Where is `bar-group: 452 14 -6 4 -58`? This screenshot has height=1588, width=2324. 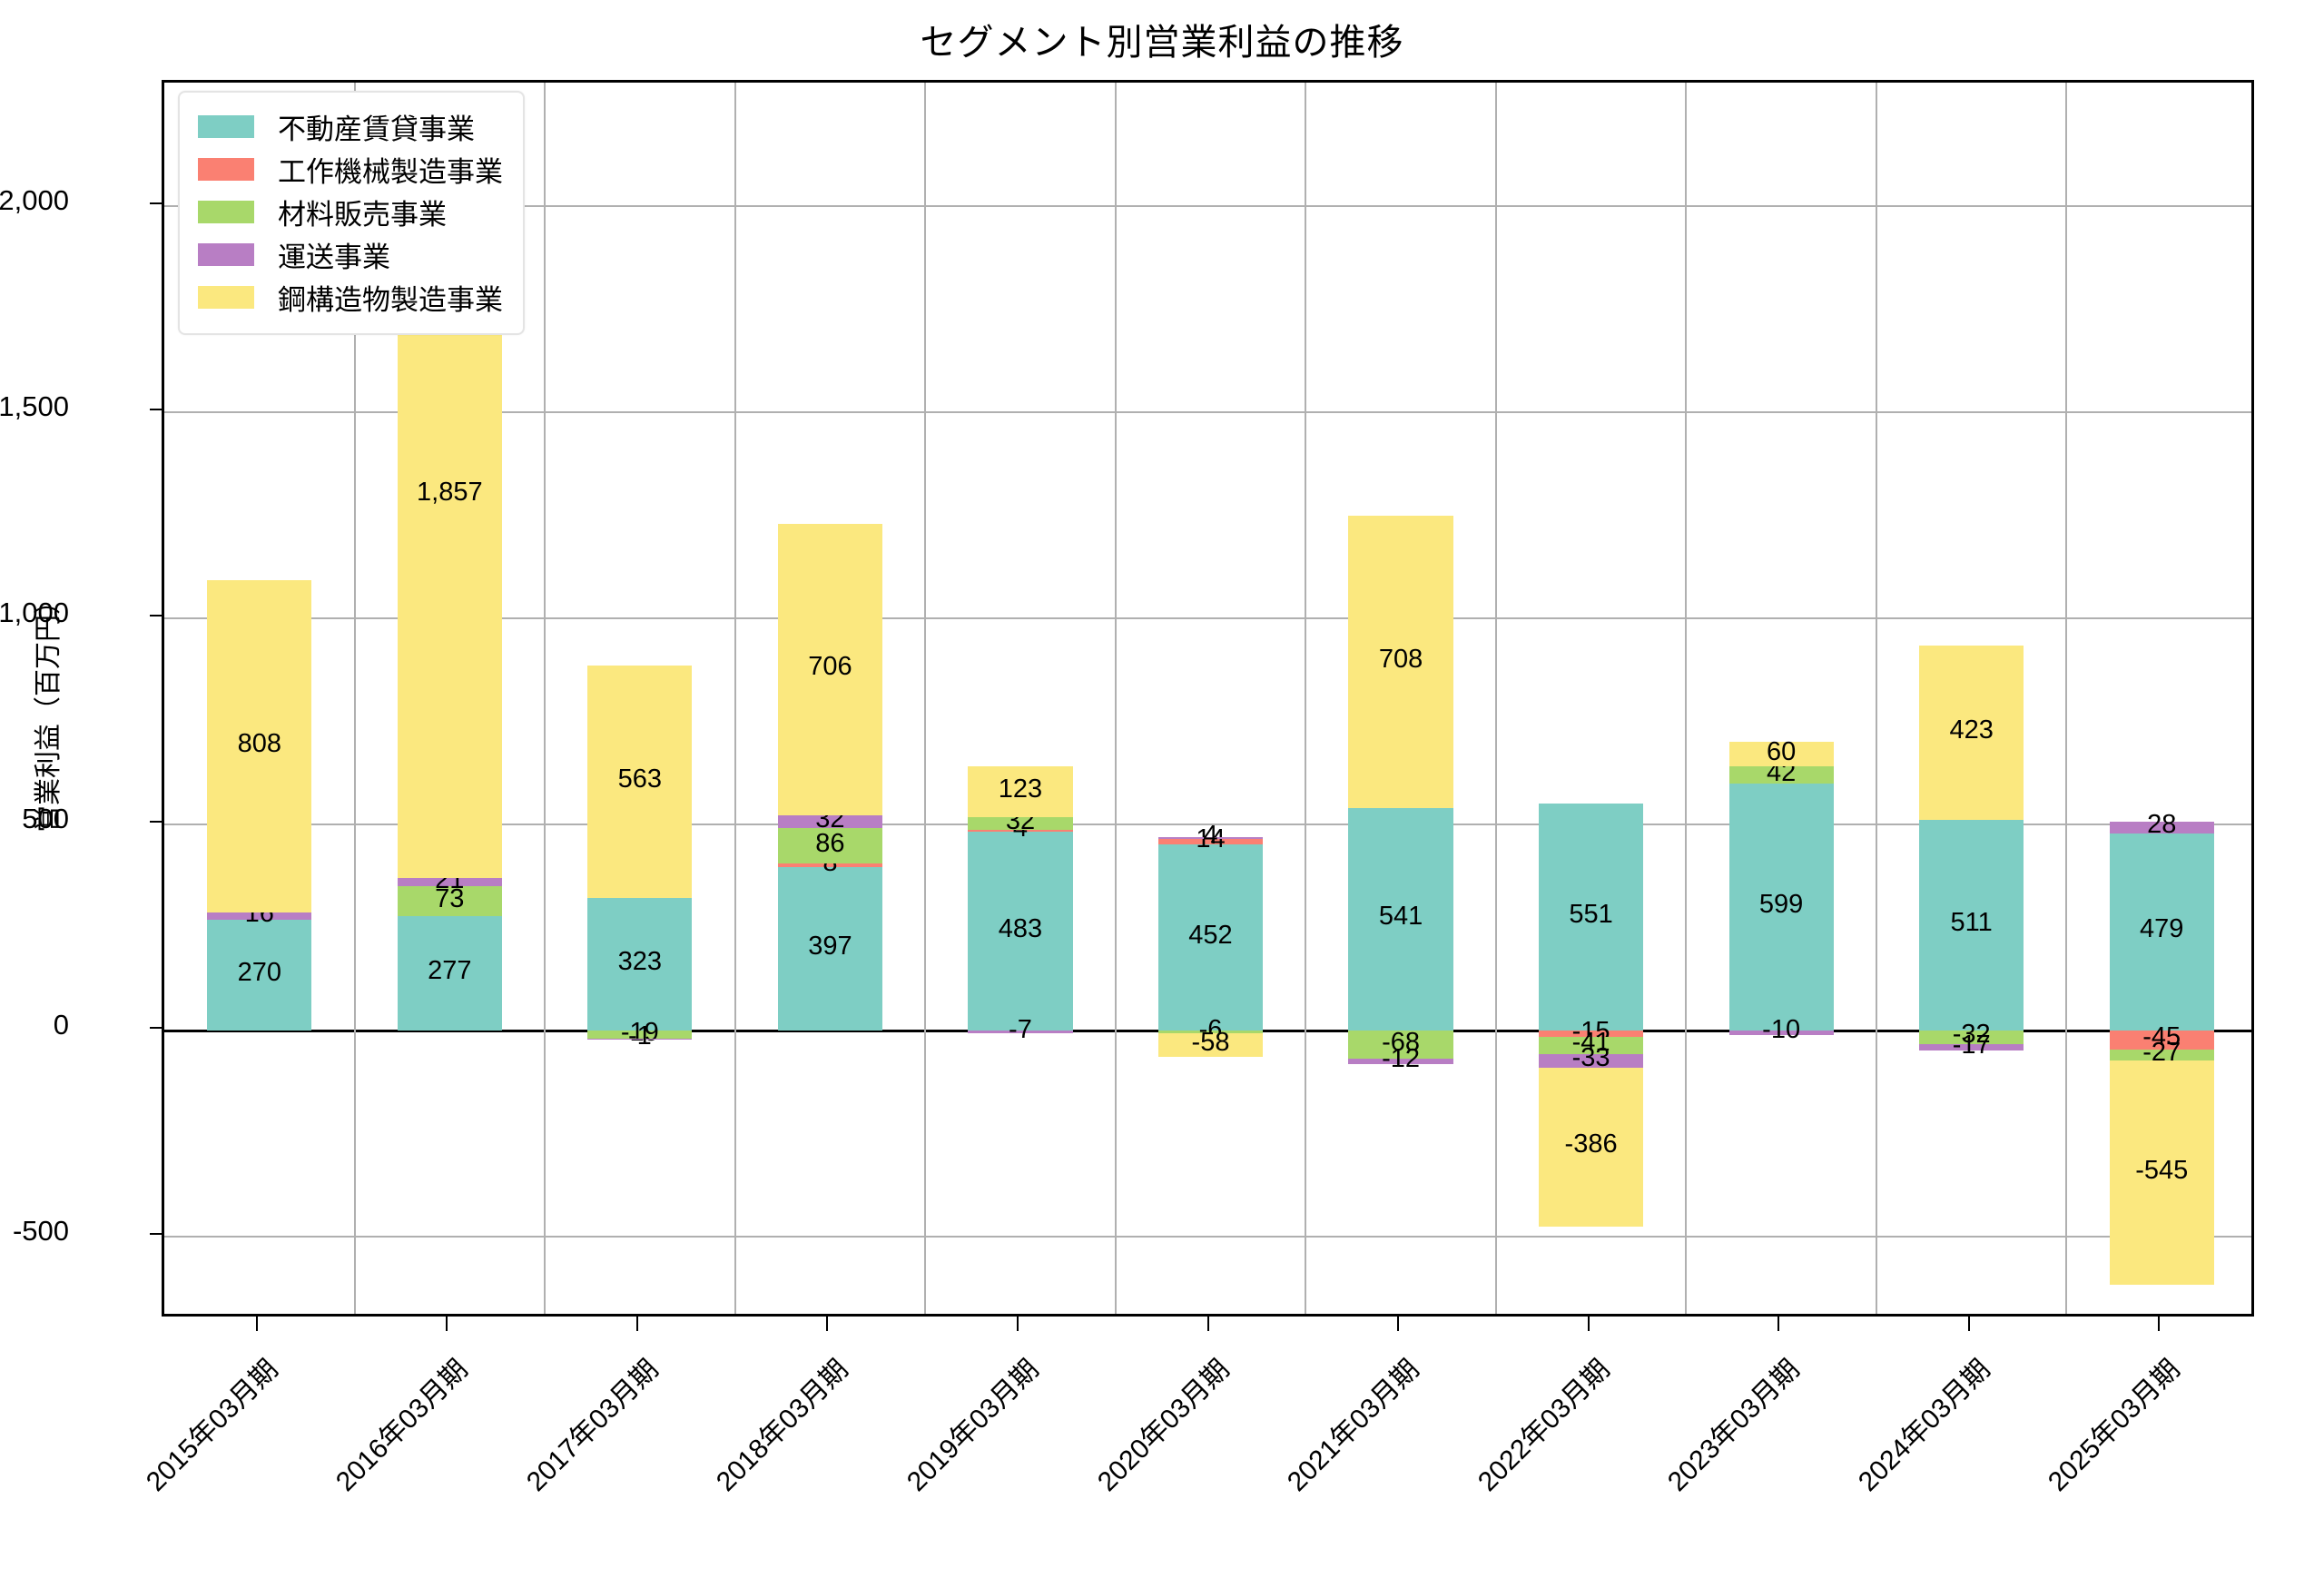 bar-group: 452 14 -6 4 -58 is located at coordinates (1210, 698).